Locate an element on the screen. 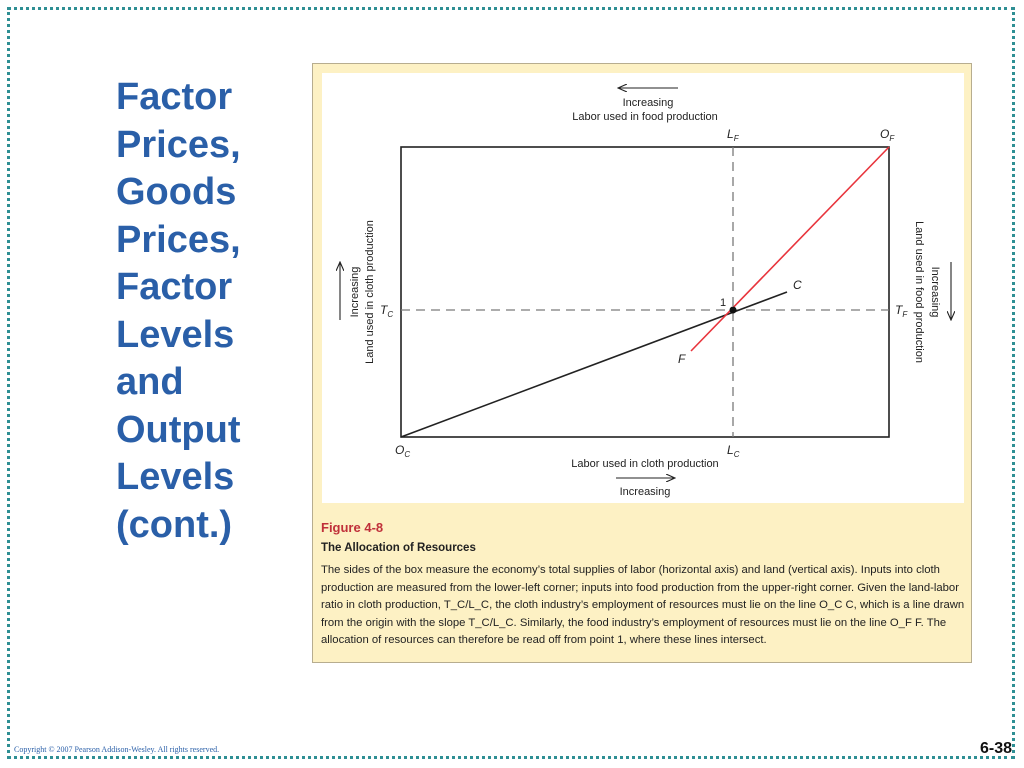 The image size is (1024, 768). right-axis-label: Land used in food production is located at coordinates (919, 292).